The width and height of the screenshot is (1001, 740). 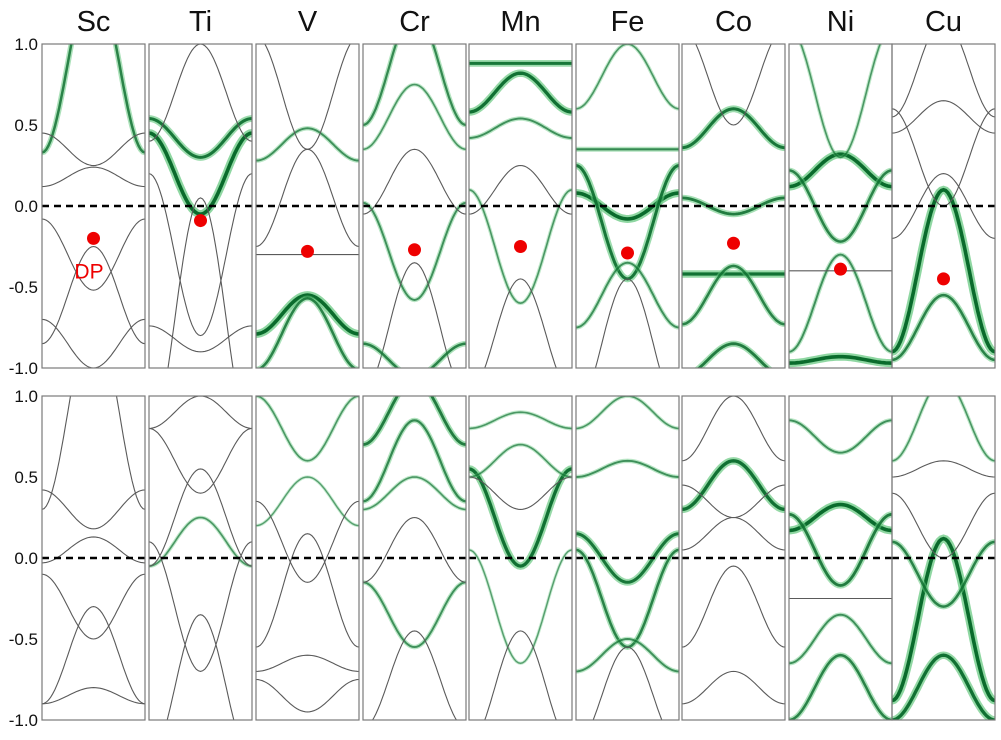 I want to click on panel-bottom-ti, so click(x=200, y=558).